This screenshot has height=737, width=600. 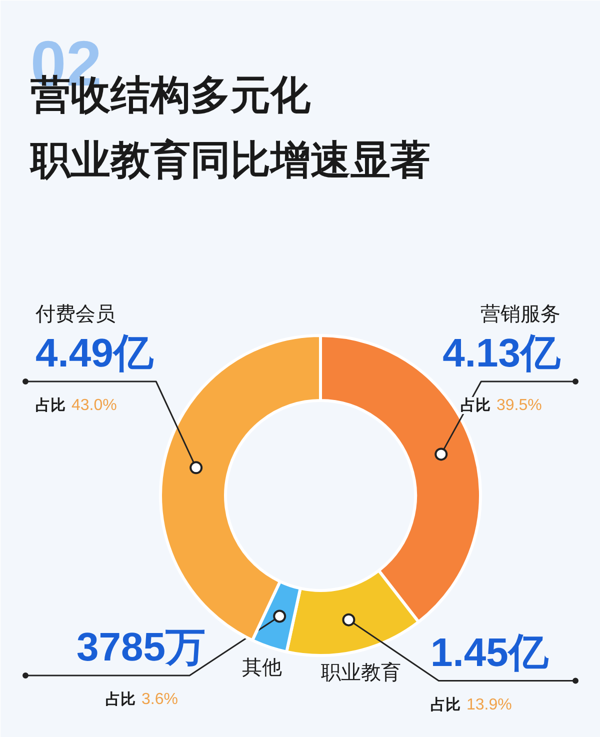 What do you see at coordinates (229, 160) in the screenshot?
I see `chart-subtitle: 职业教育同比增速显著` at bounding box center [229, 160].